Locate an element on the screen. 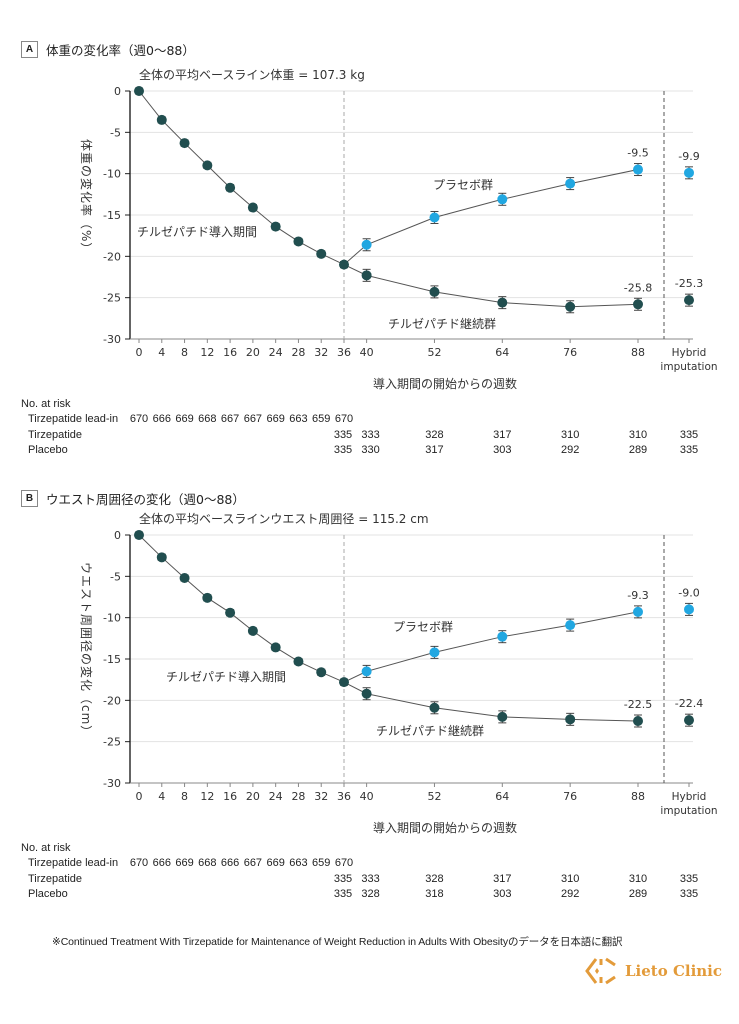 The image size is (739, 1024). y-axis-label: ウエスト周囲径の変化（cm） is located at coordinates (86, 650).